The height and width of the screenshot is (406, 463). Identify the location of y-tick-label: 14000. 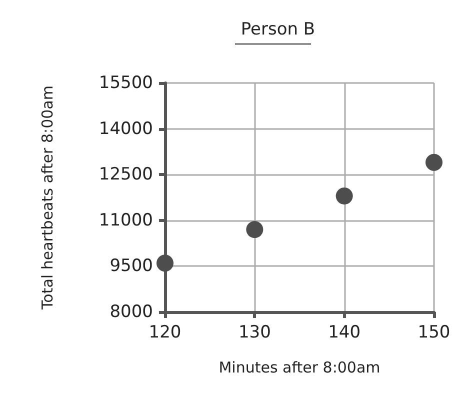
(125, 128).